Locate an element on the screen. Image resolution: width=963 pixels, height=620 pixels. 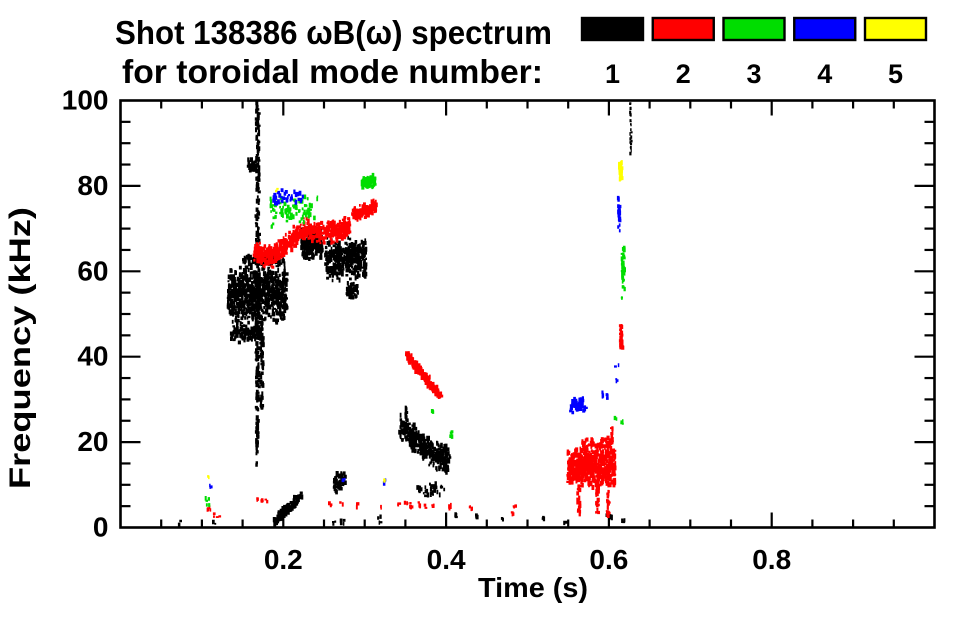
x-tick-label-0.2: 0.2 is located at coordinates (283, 559).